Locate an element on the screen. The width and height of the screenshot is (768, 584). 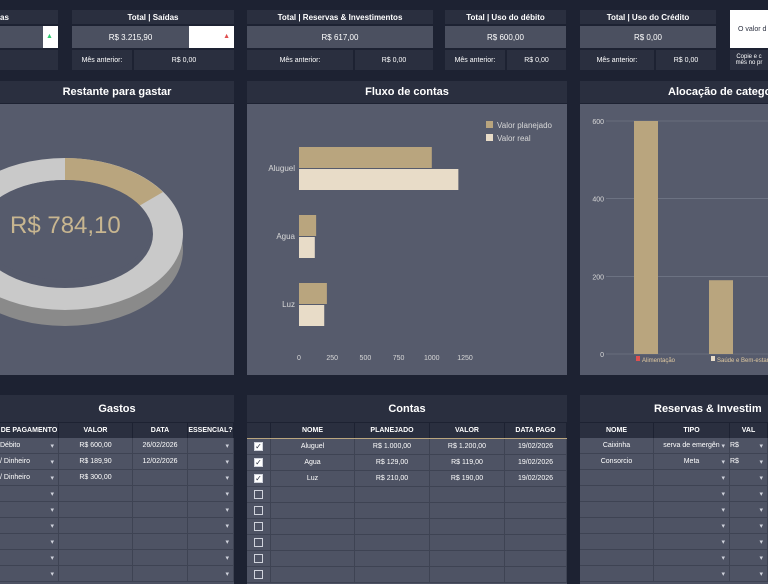
gastos-cell: R$ 300,00 is located at coordinates (96, 478).